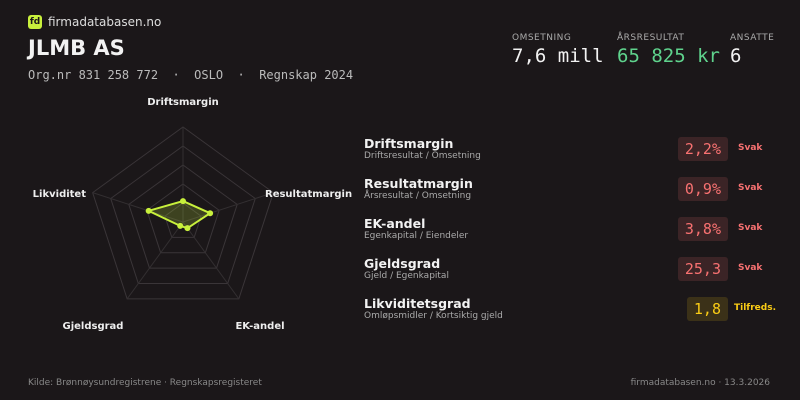 The height and width of the screenshot is (400, 800). What do you see at coordinates (93, 326) in the screenshot?
I see `axis-label: Gjeldsgrad` at bounding box center [93, 326].